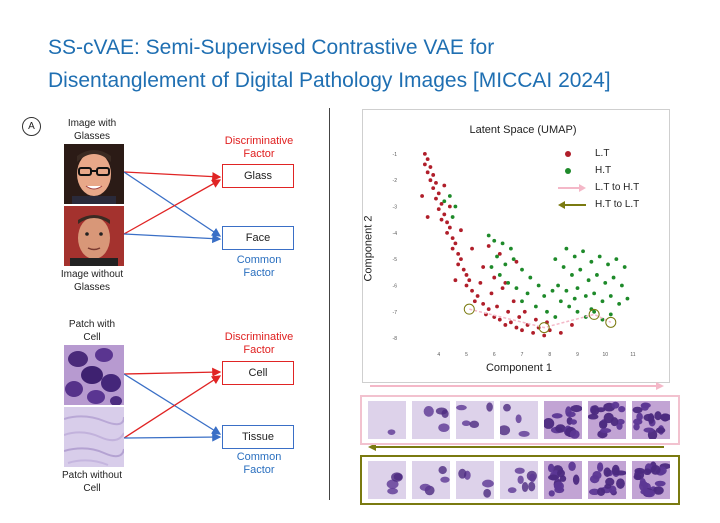 The height and width of the screenshot is (523, 720). I want to click on y-tick-label: -1, so click(395, 155).